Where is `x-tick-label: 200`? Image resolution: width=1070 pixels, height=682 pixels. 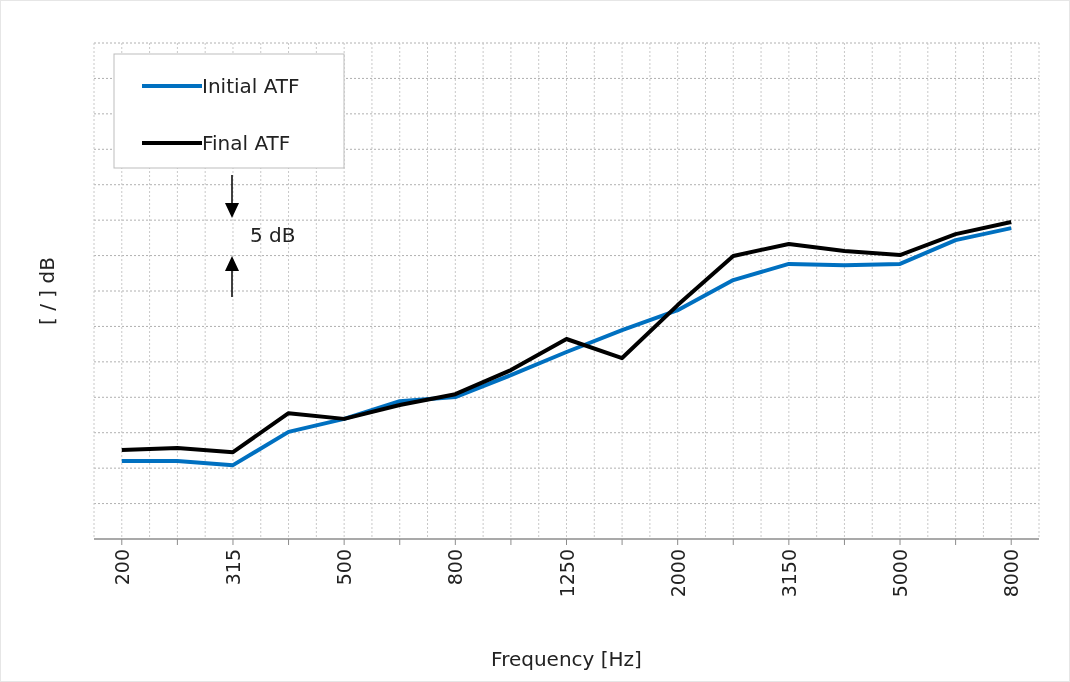 x-tick-label: 200 is located at coordinates (121, 567).